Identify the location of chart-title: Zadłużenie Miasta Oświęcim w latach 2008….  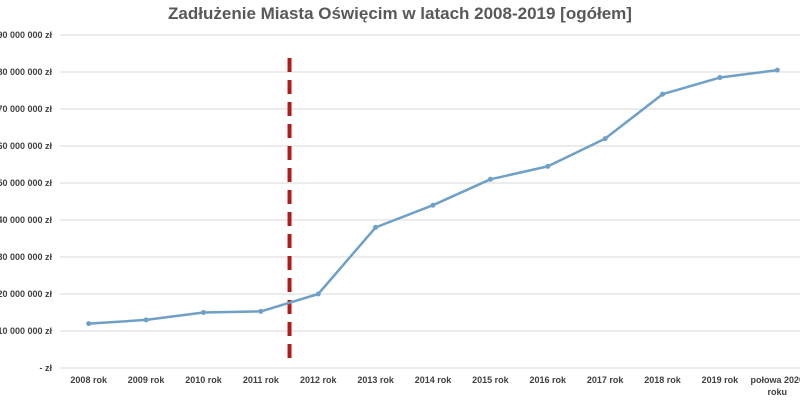
(400, 13).